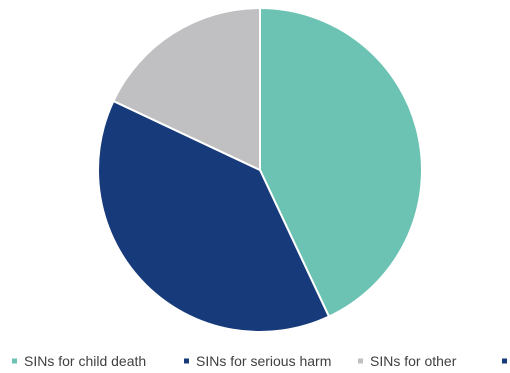  I want to click on legend-label-2: SINs for other, so click(413, 361).